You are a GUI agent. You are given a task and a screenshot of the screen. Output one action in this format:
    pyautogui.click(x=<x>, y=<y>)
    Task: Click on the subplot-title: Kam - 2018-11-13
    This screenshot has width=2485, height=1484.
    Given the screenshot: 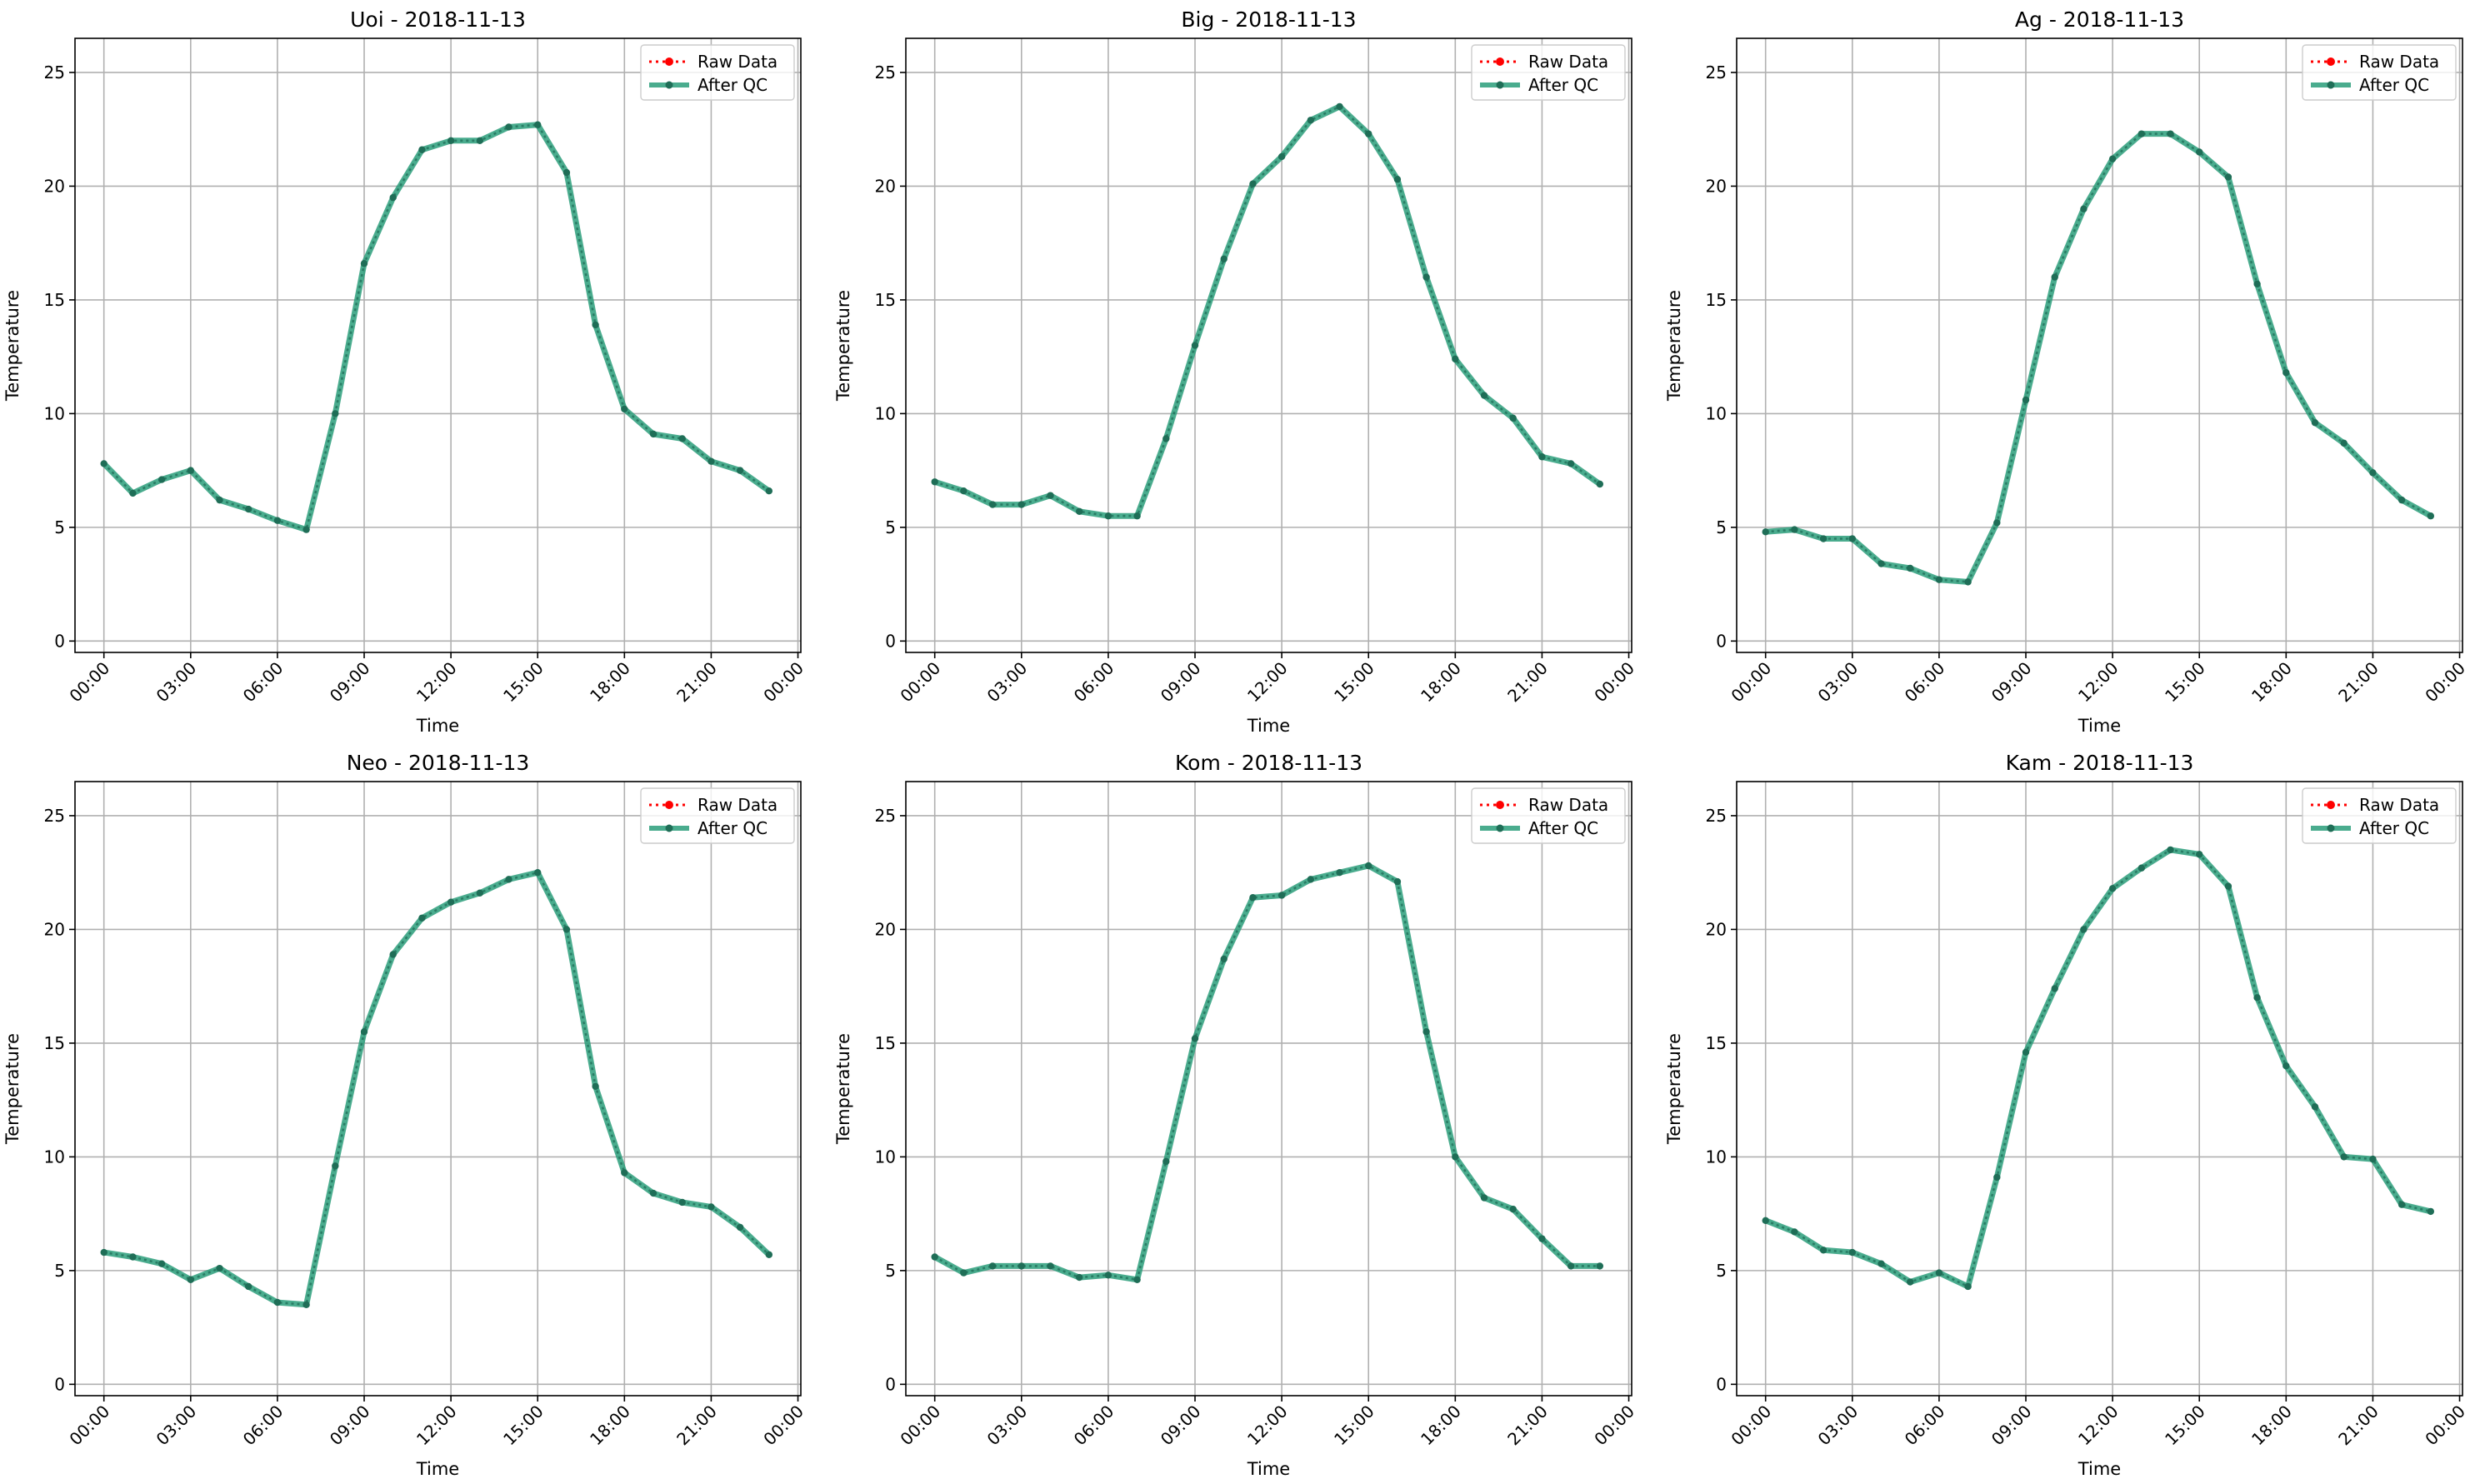 What is the action you would take?
    pyautogui.click(x=2100, y=763)
    